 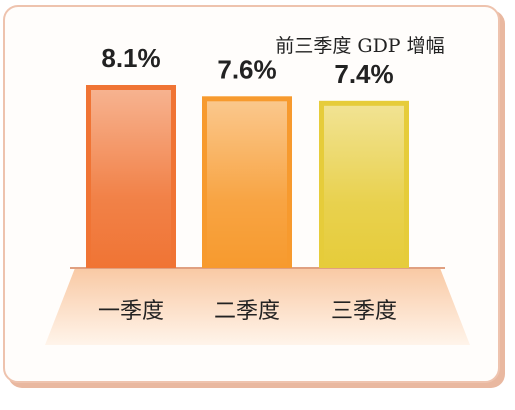 What do you see at coordinates (247, 311) in the screenshot?
I see `x-tick-label: 二季度` at bounding box center [247, 311].